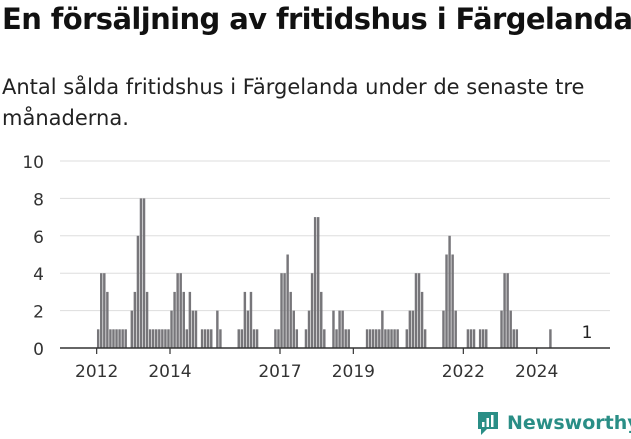 The image size is (631, 439). What do you see at coordinates (38, 275) in the screenshot?
I see `y-tick-label: 4` at bounding box center [38, 275].